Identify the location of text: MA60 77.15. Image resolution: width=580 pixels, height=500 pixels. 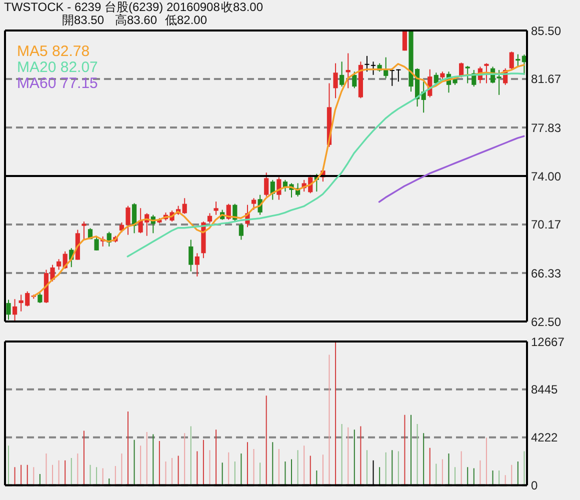
(57, 83).